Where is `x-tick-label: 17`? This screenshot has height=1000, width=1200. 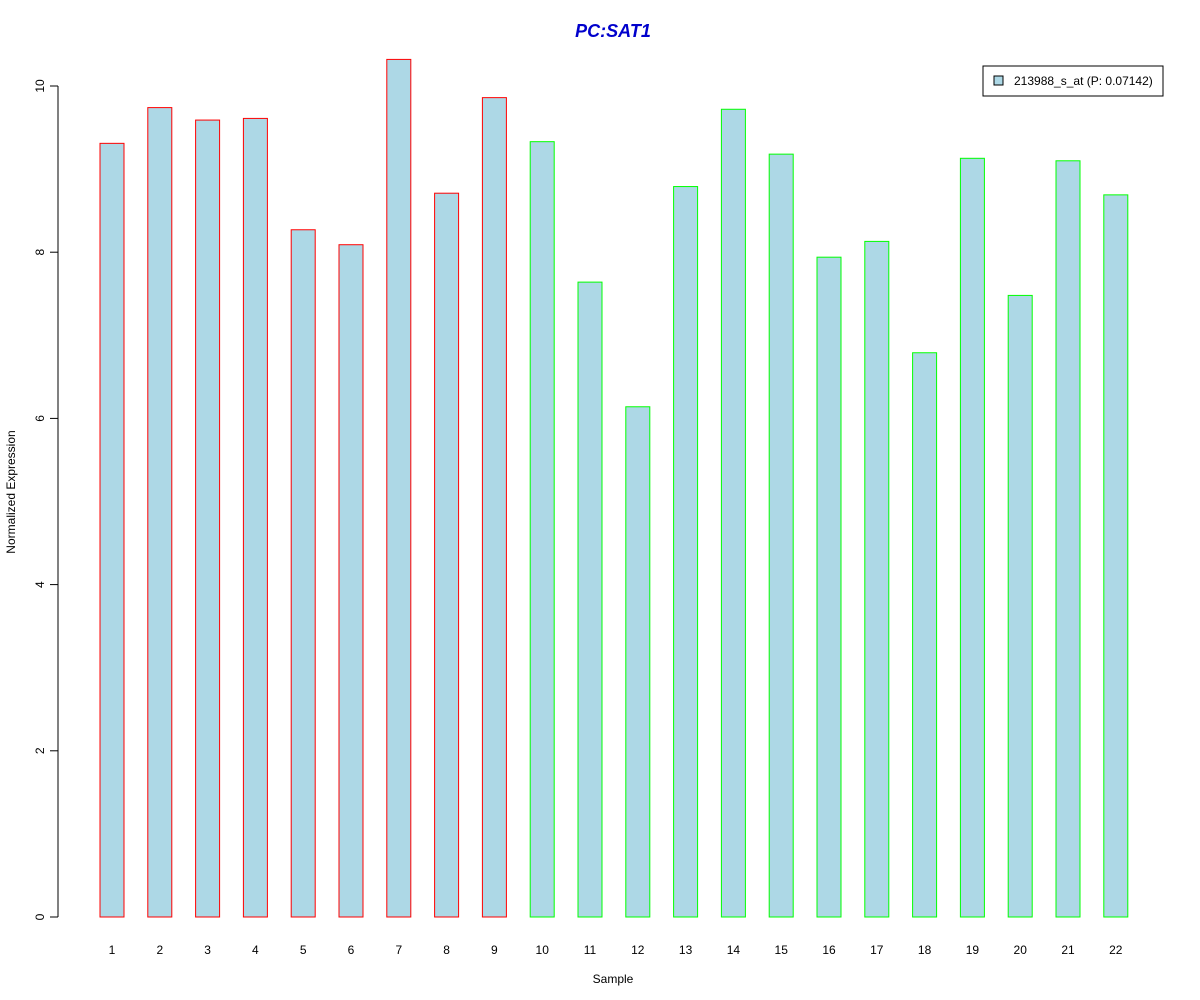
x-tick-label: 17 is located at coordinates (877, 950).